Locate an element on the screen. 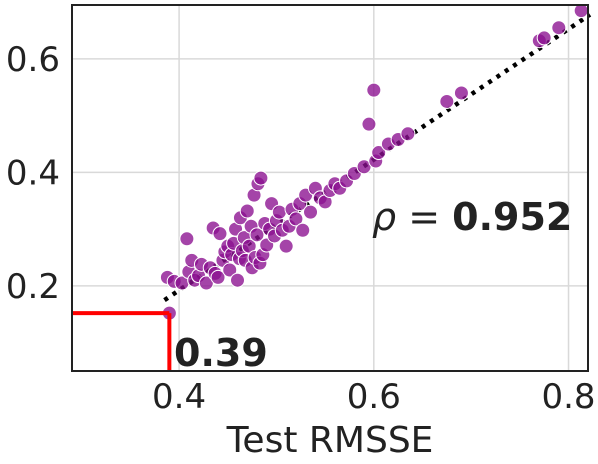 The height and width of the screenshot is (464, 598). x-tick-label: 0.8 is located at coordinates (568, 397).